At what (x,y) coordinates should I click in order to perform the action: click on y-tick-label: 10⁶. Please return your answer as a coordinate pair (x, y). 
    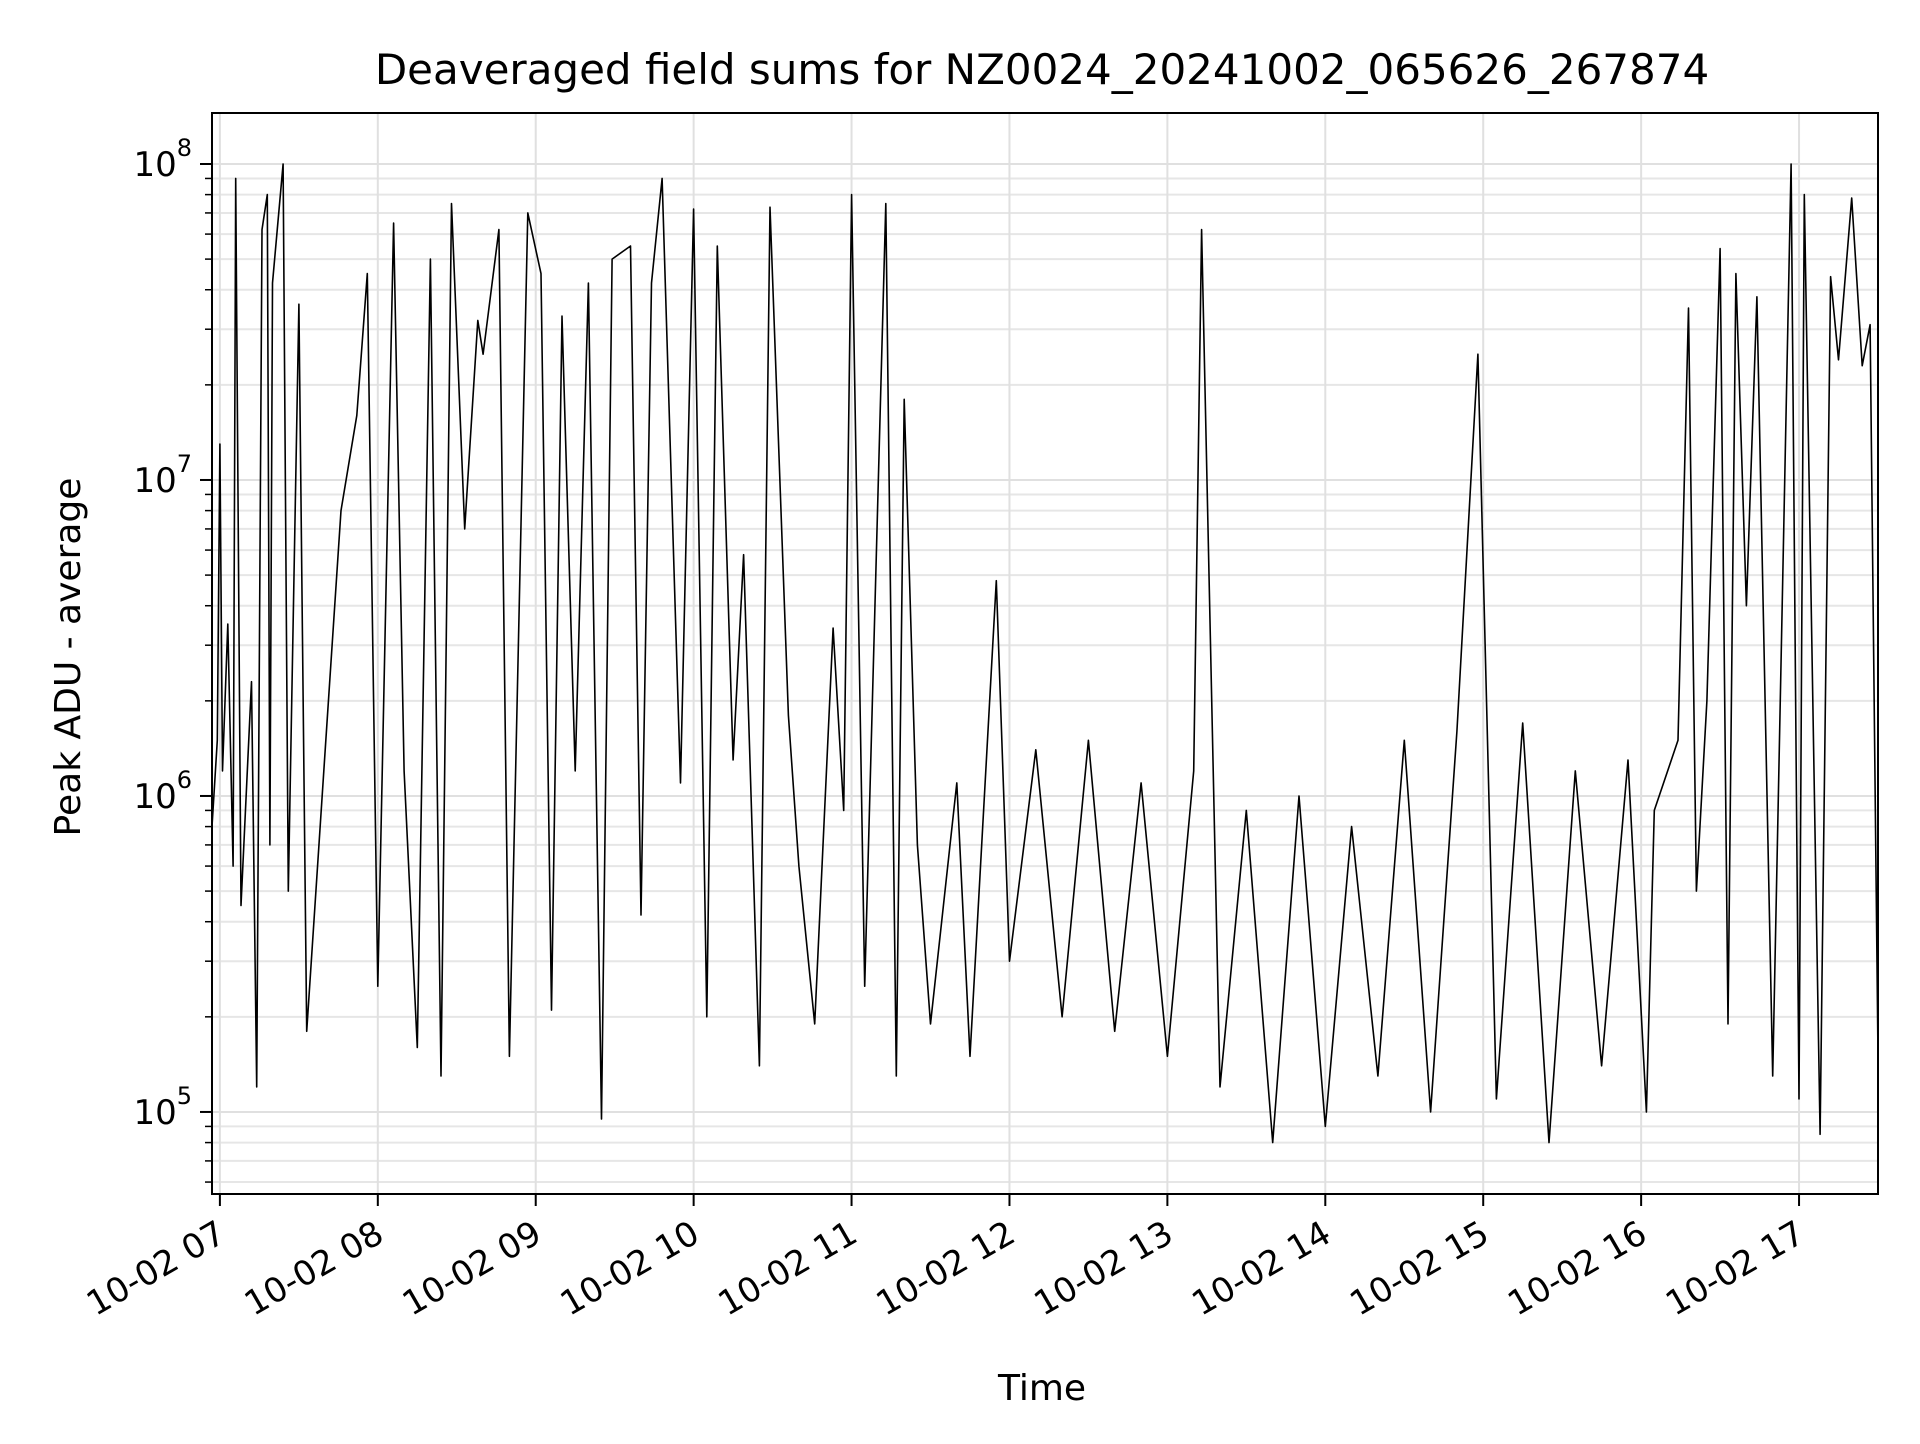
    Looking at the image, I should click on (162, 791).